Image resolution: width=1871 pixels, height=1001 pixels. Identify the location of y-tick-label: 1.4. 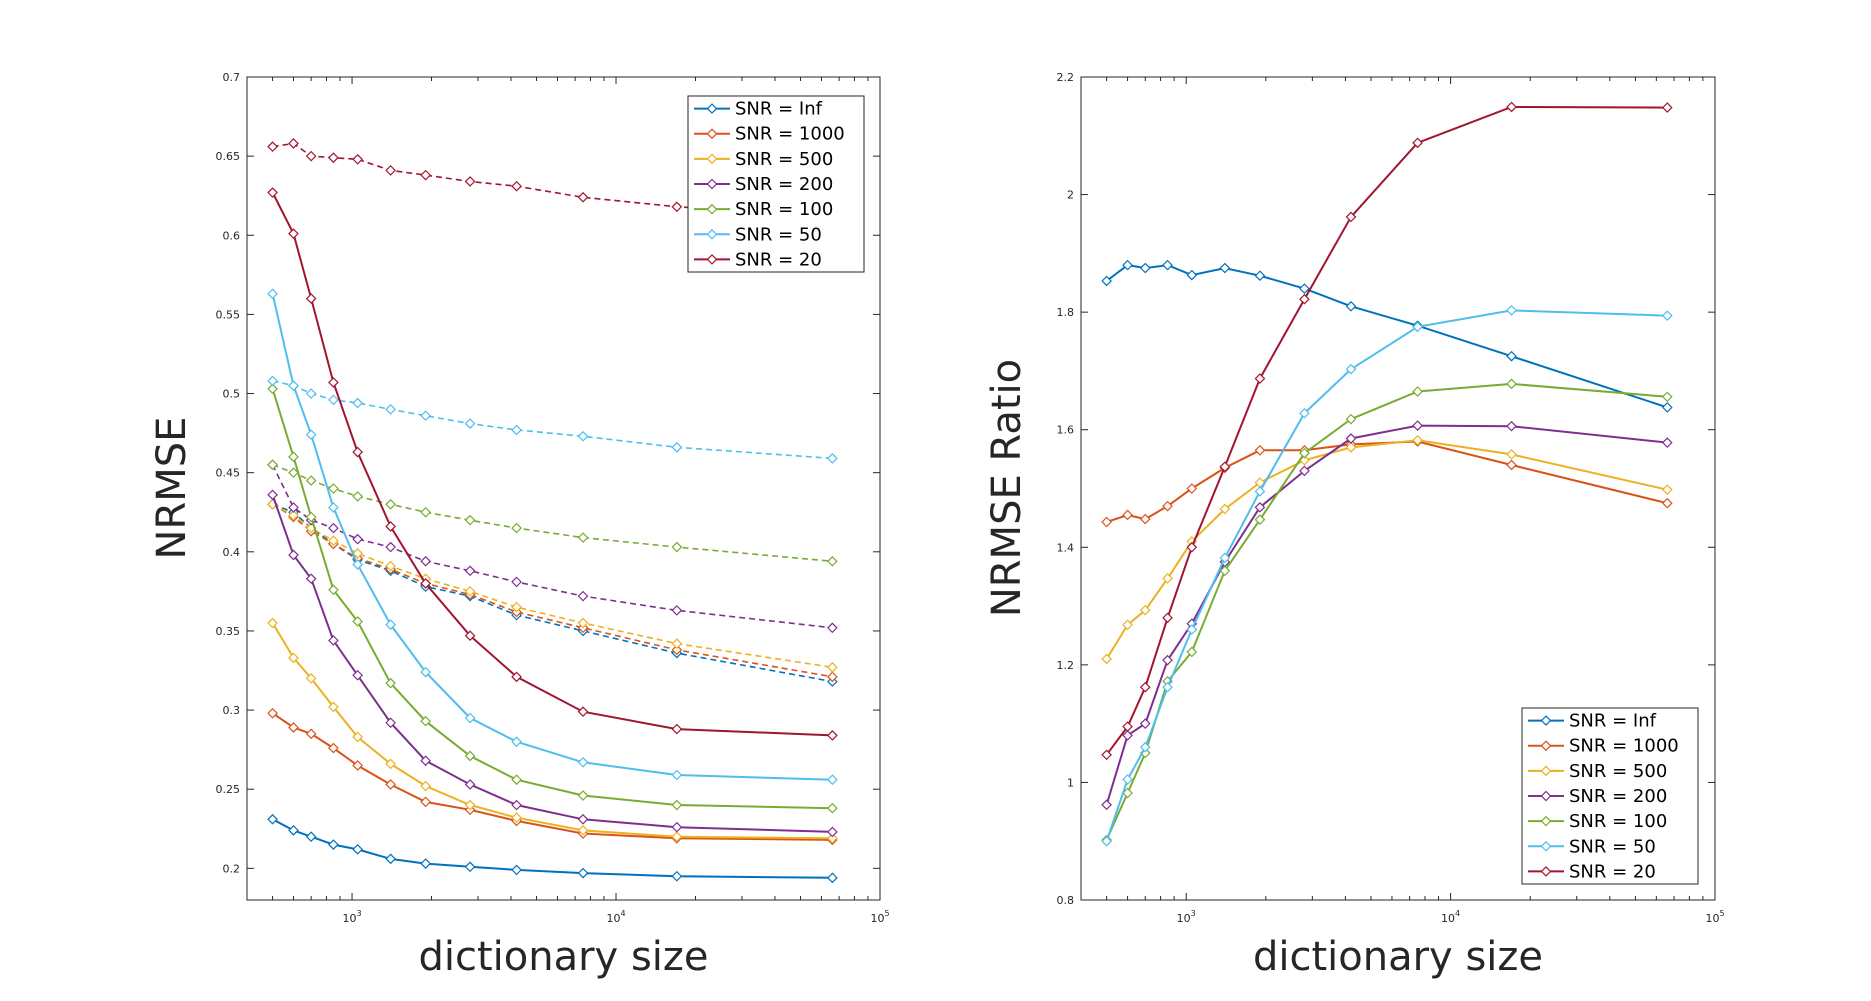
(1066, 547).